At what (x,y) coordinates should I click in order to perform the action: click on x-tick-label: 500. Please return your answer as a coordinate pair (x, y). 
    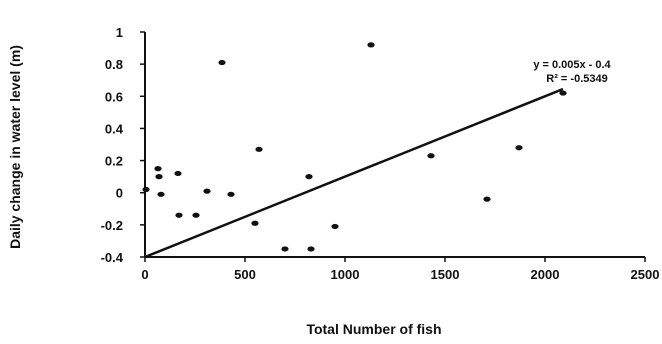
    Looking at the image, I should click on (245, 274).